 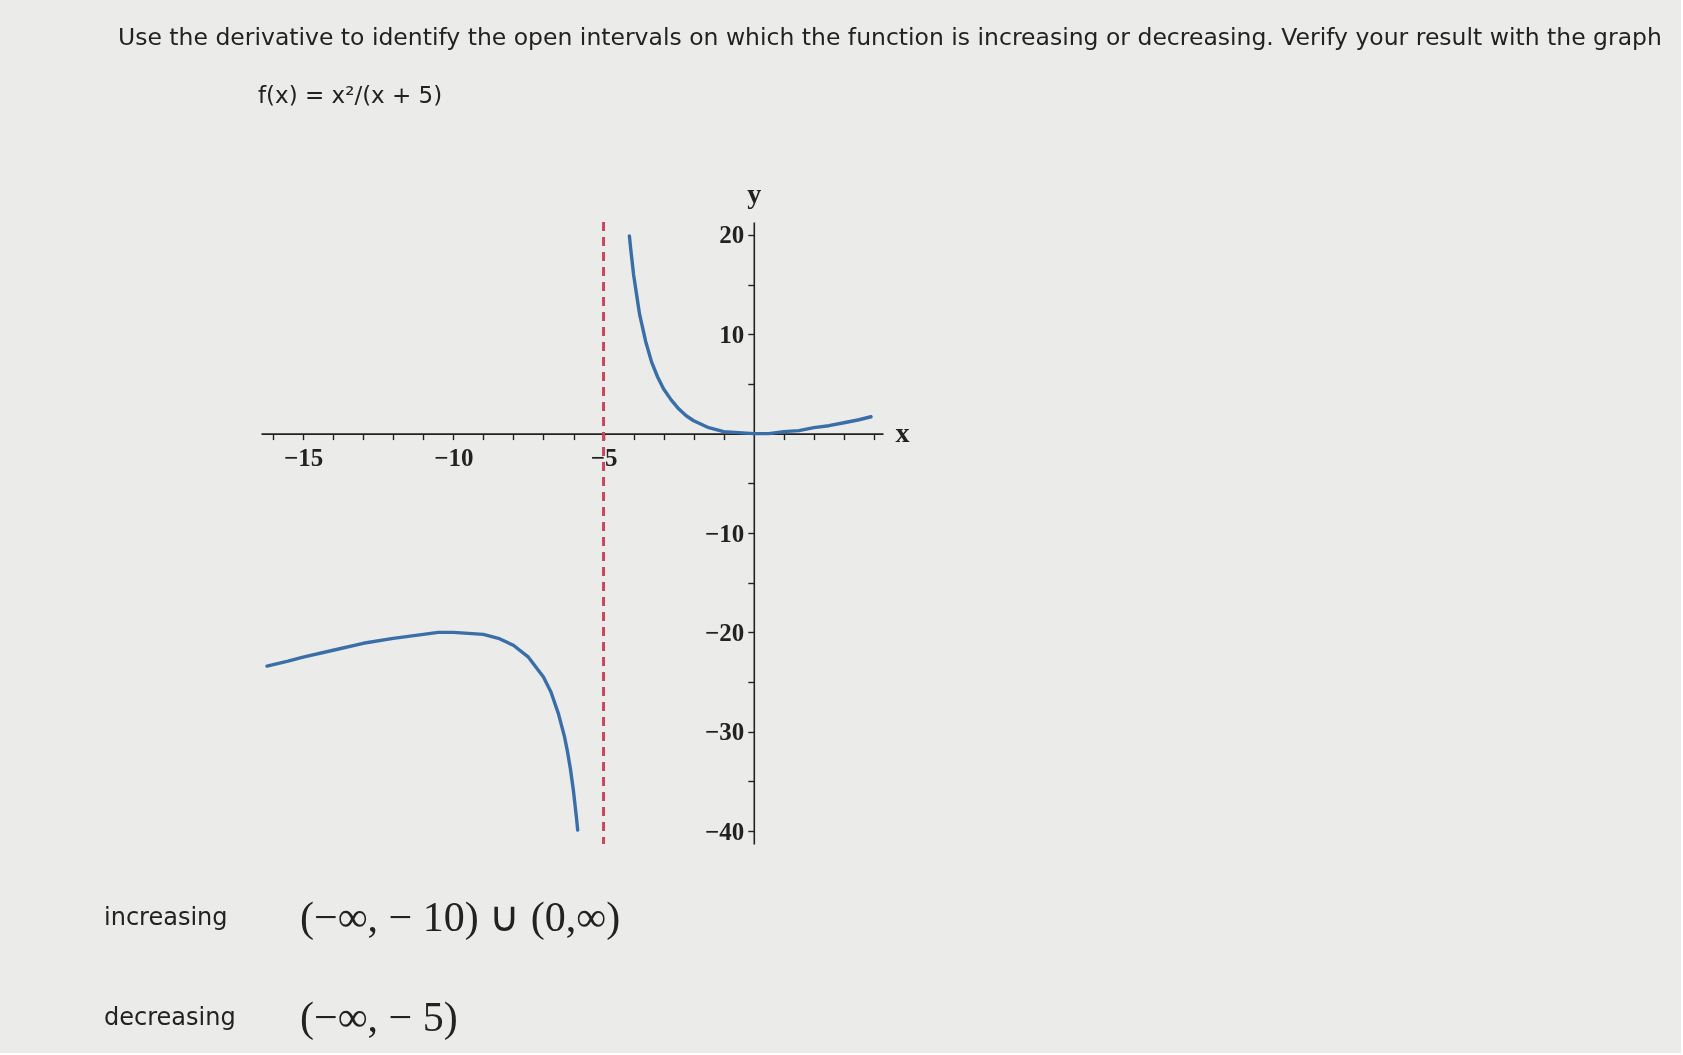 I want to click on y-tick-label: −20, so click(x=725, y=632).